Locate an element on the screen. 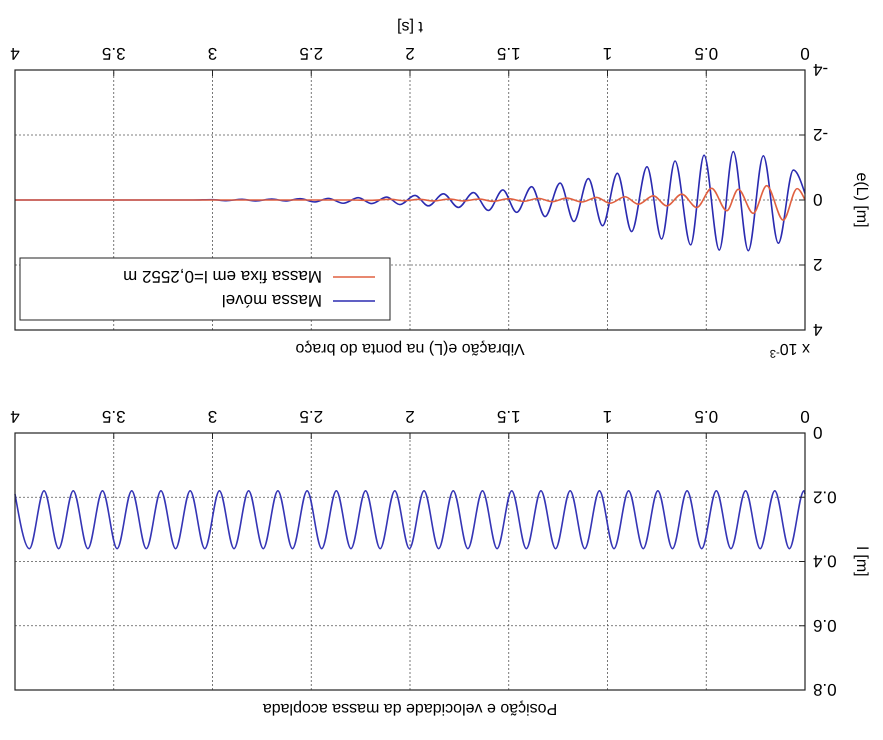 The width and height of the screenshot is (883, 740). text: Vibração e(L) na ponta do braço is located at coordinates (410, 348).